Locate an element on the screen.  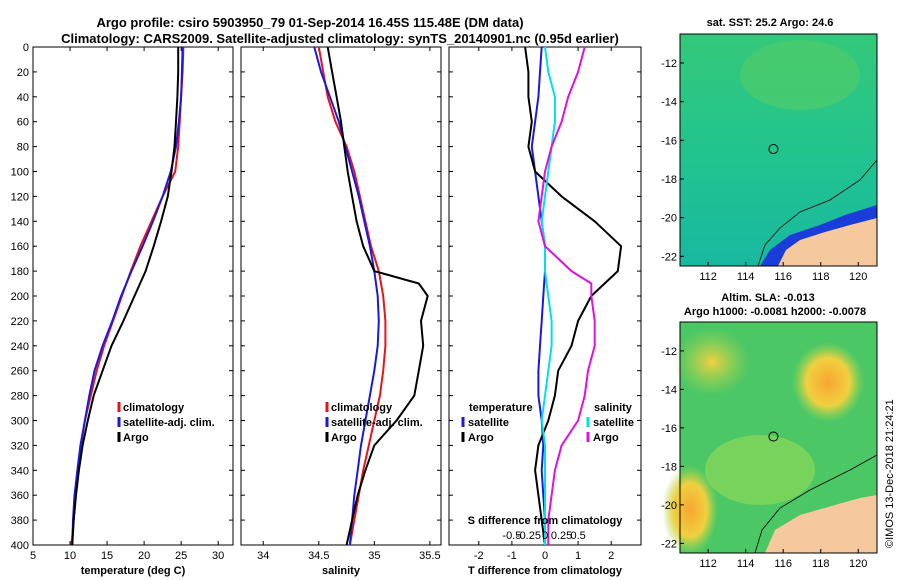
difference-xtick-label: 0 is located at coordinates (545, 556).